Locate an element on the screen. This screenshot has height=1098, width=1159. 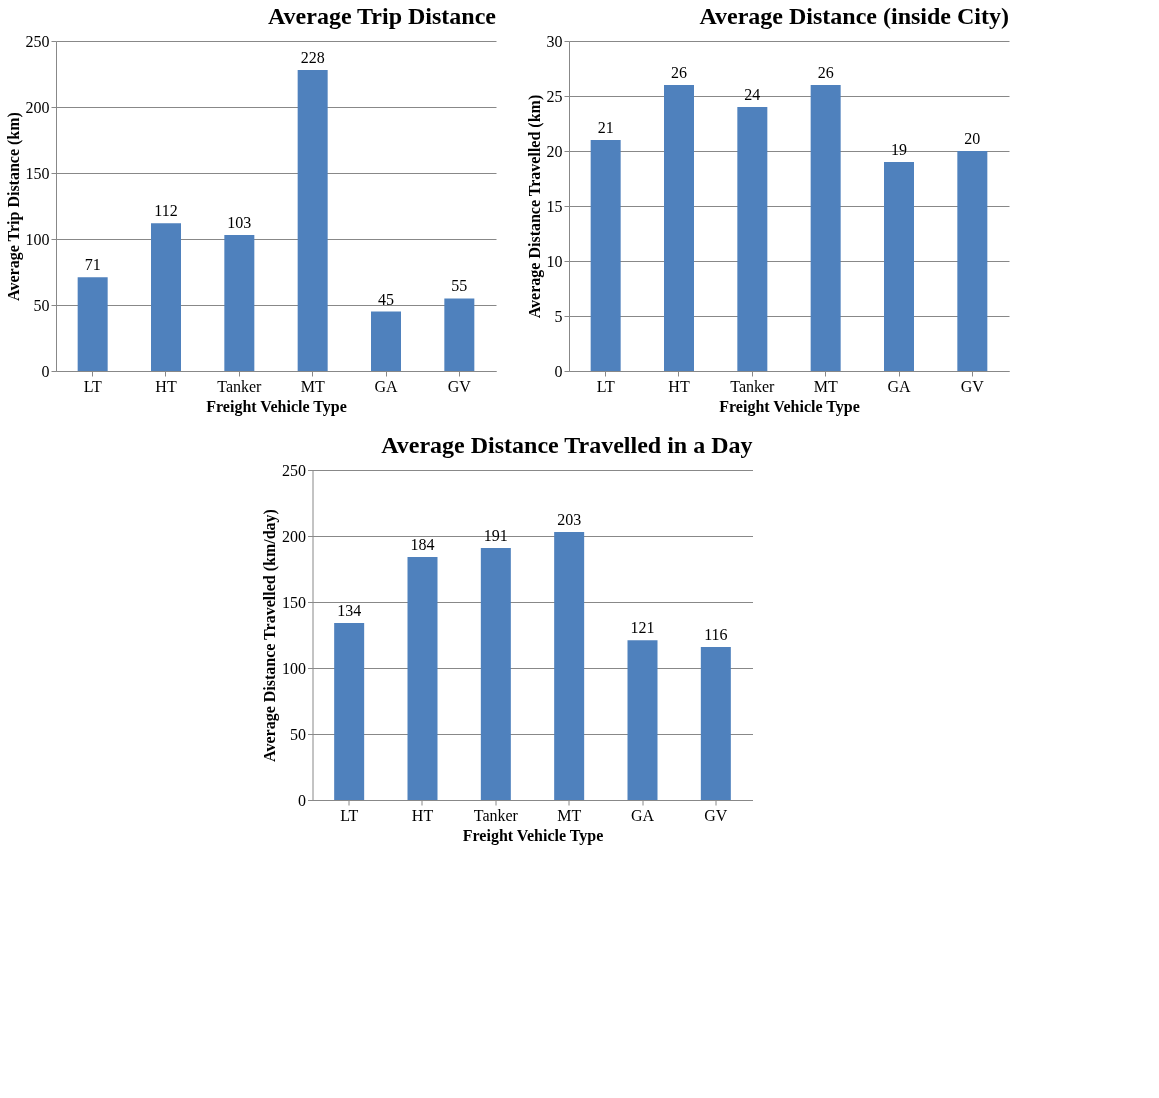
data-label: 55 is located at coordinates (459, 286).